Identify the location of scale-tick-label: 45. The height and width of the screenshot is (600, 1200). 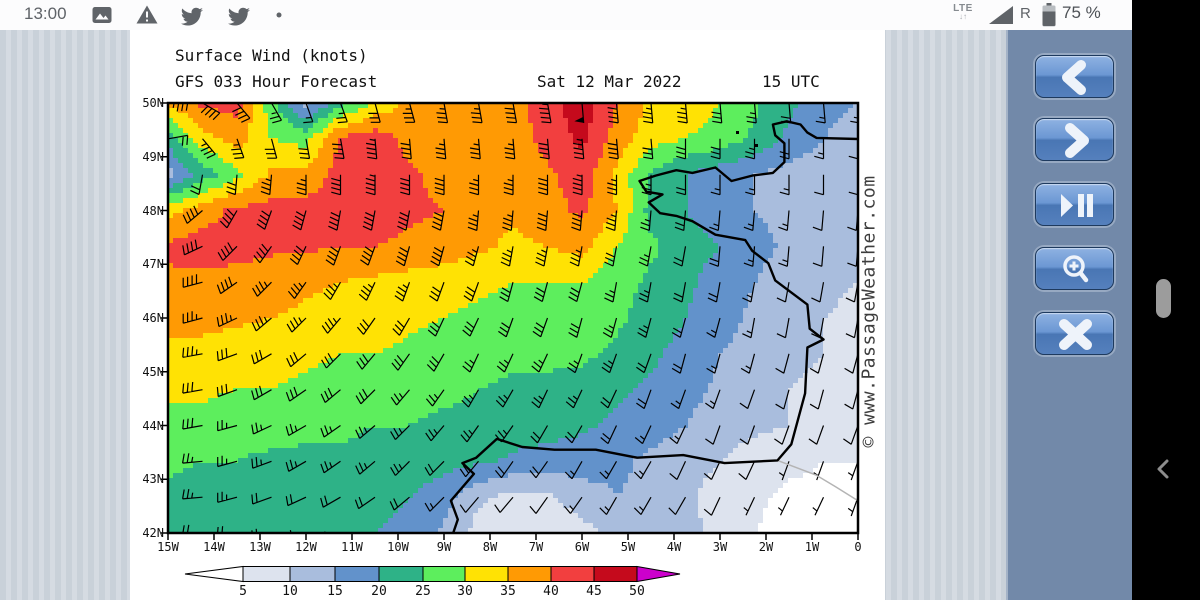
(594, 591).